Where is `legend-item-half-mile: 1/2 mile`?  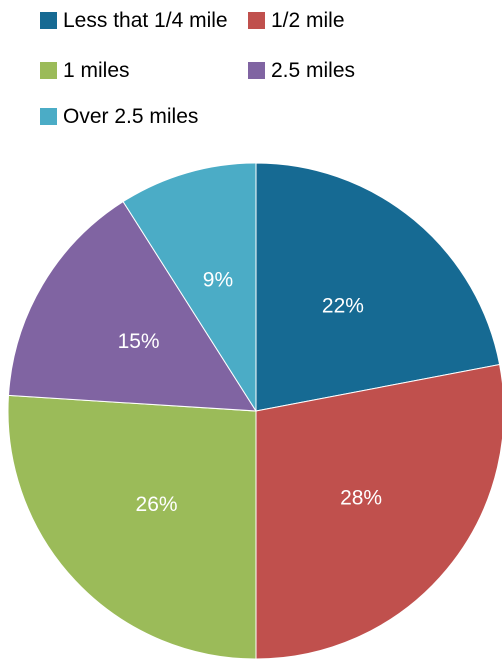
legend-item-half-mile: 1/2 mile is located at coordinates (296, 20).